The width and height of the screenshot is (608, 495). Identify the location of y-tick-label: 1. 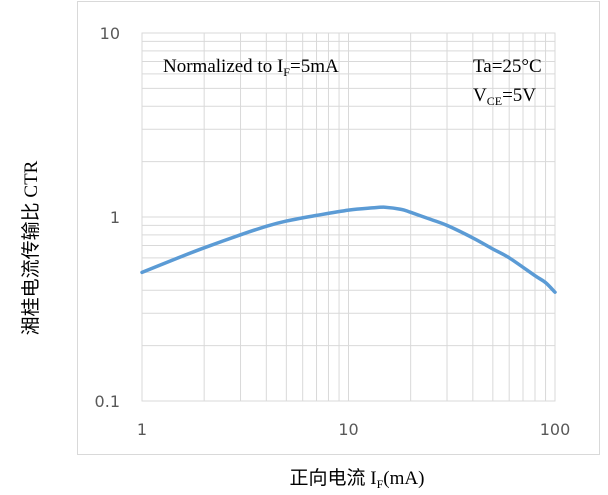
(115, 217).